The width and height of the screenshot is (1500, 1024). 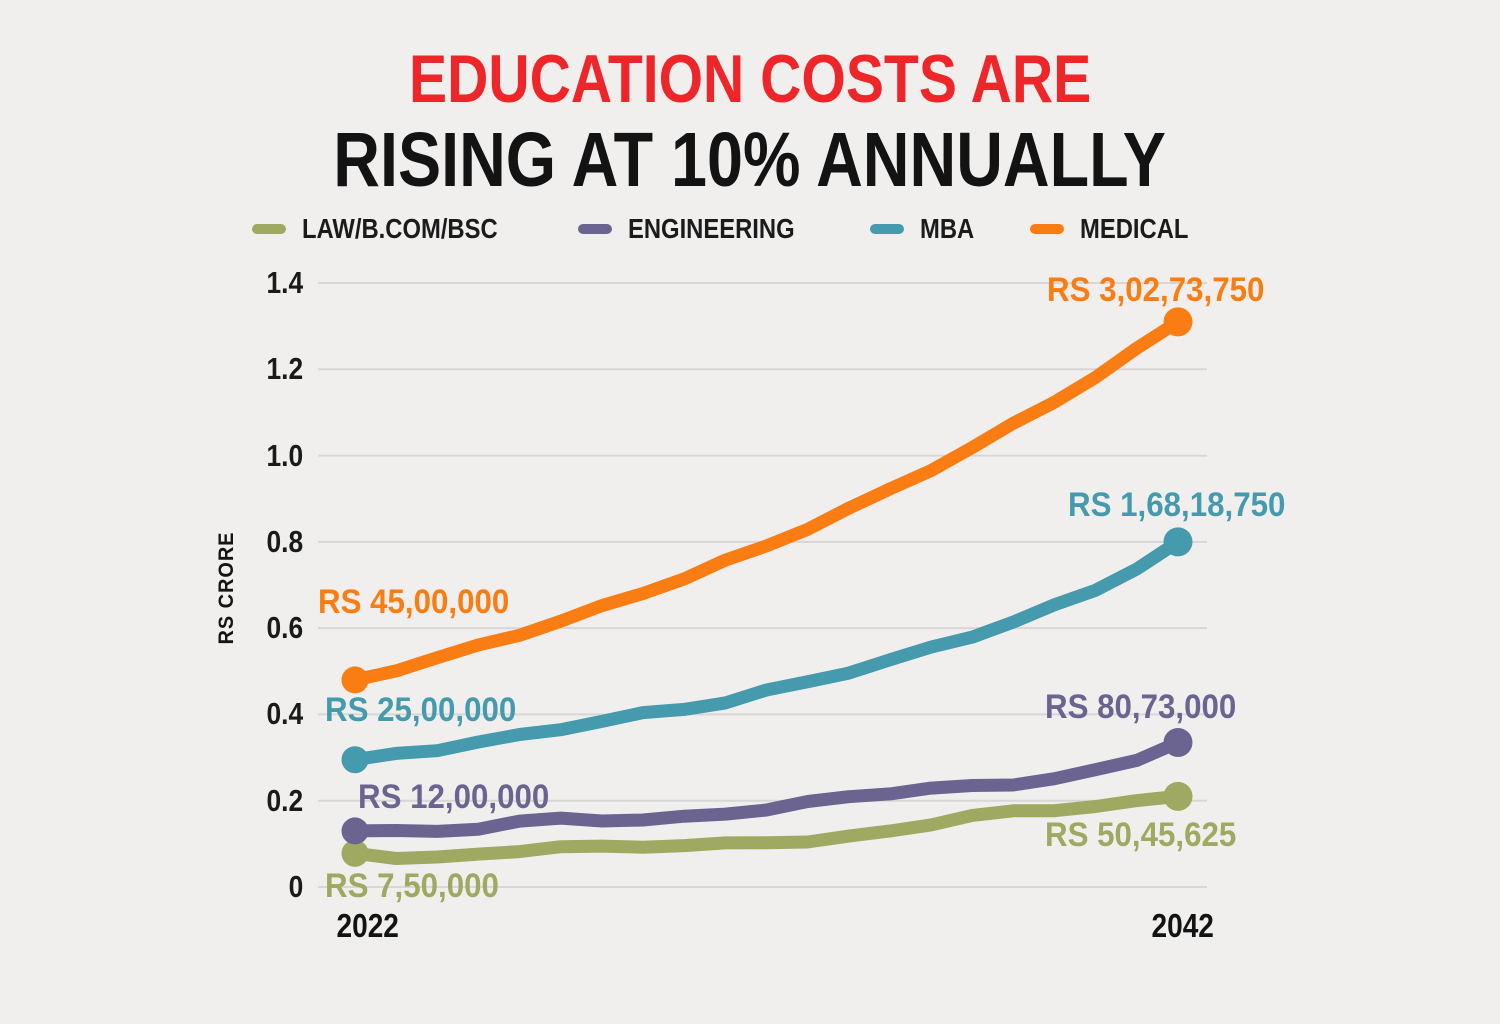 I want to click on page-title-black-text: RISING AT 10% ANNUALLY, so click(x=750, y=160).